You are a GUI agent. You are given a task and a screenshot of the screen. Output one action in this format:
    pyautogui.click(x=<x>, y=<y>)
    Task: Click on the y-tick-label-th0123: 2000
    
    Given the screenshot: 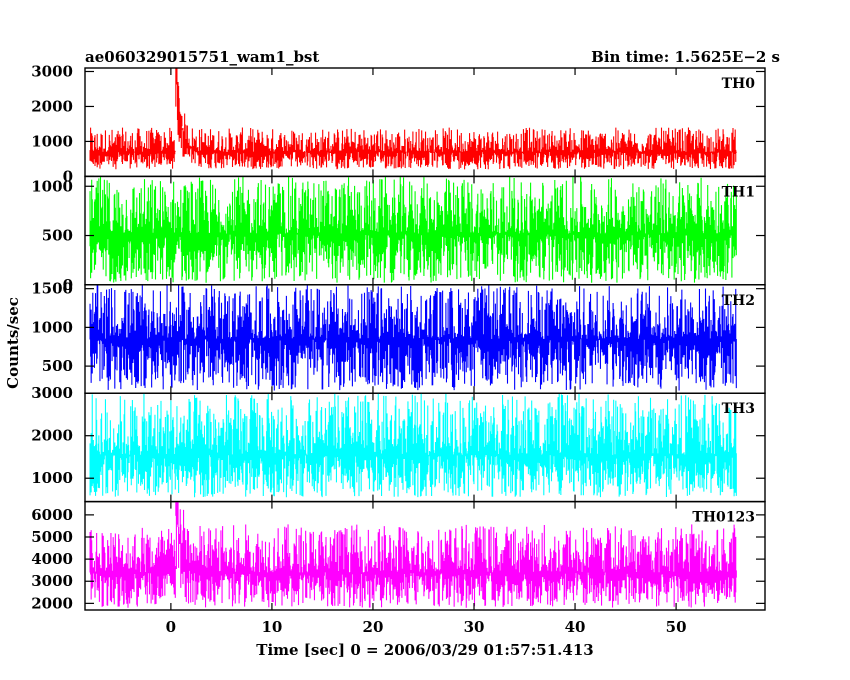 What is the action you would take?
    pyautogui.click(x=52, y=603)
    